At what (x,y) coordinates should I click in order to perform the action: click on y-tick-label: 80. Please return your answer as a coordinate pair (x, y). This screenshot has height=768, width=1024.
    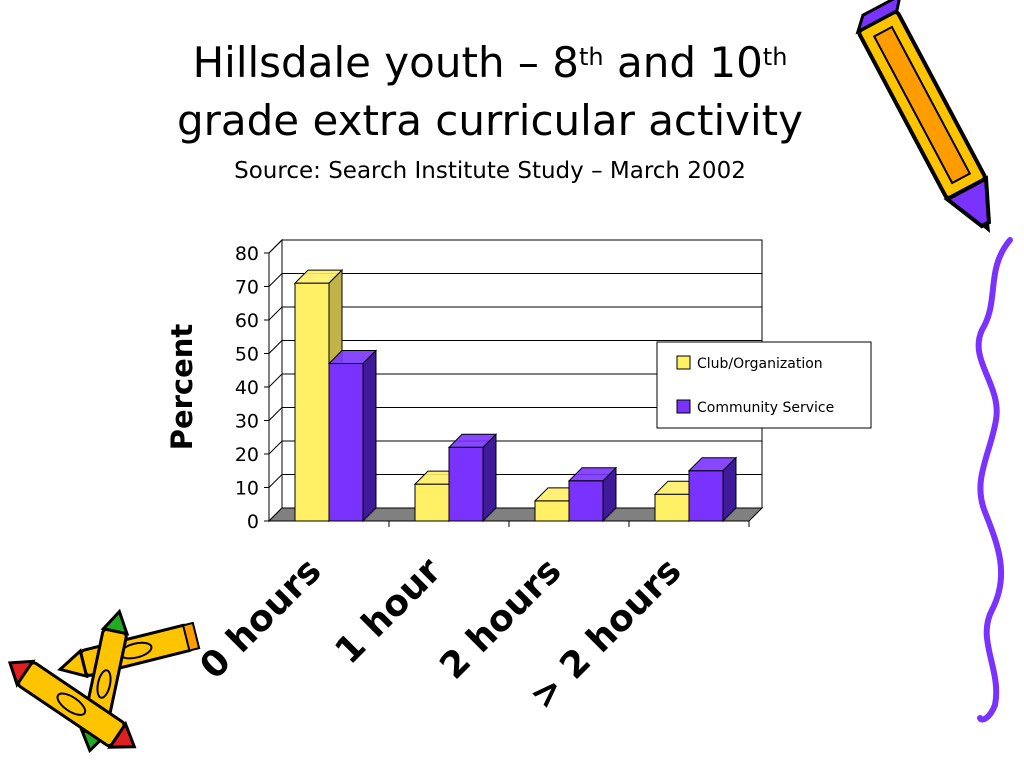
    Looking at the image, I should click on (247, 254).